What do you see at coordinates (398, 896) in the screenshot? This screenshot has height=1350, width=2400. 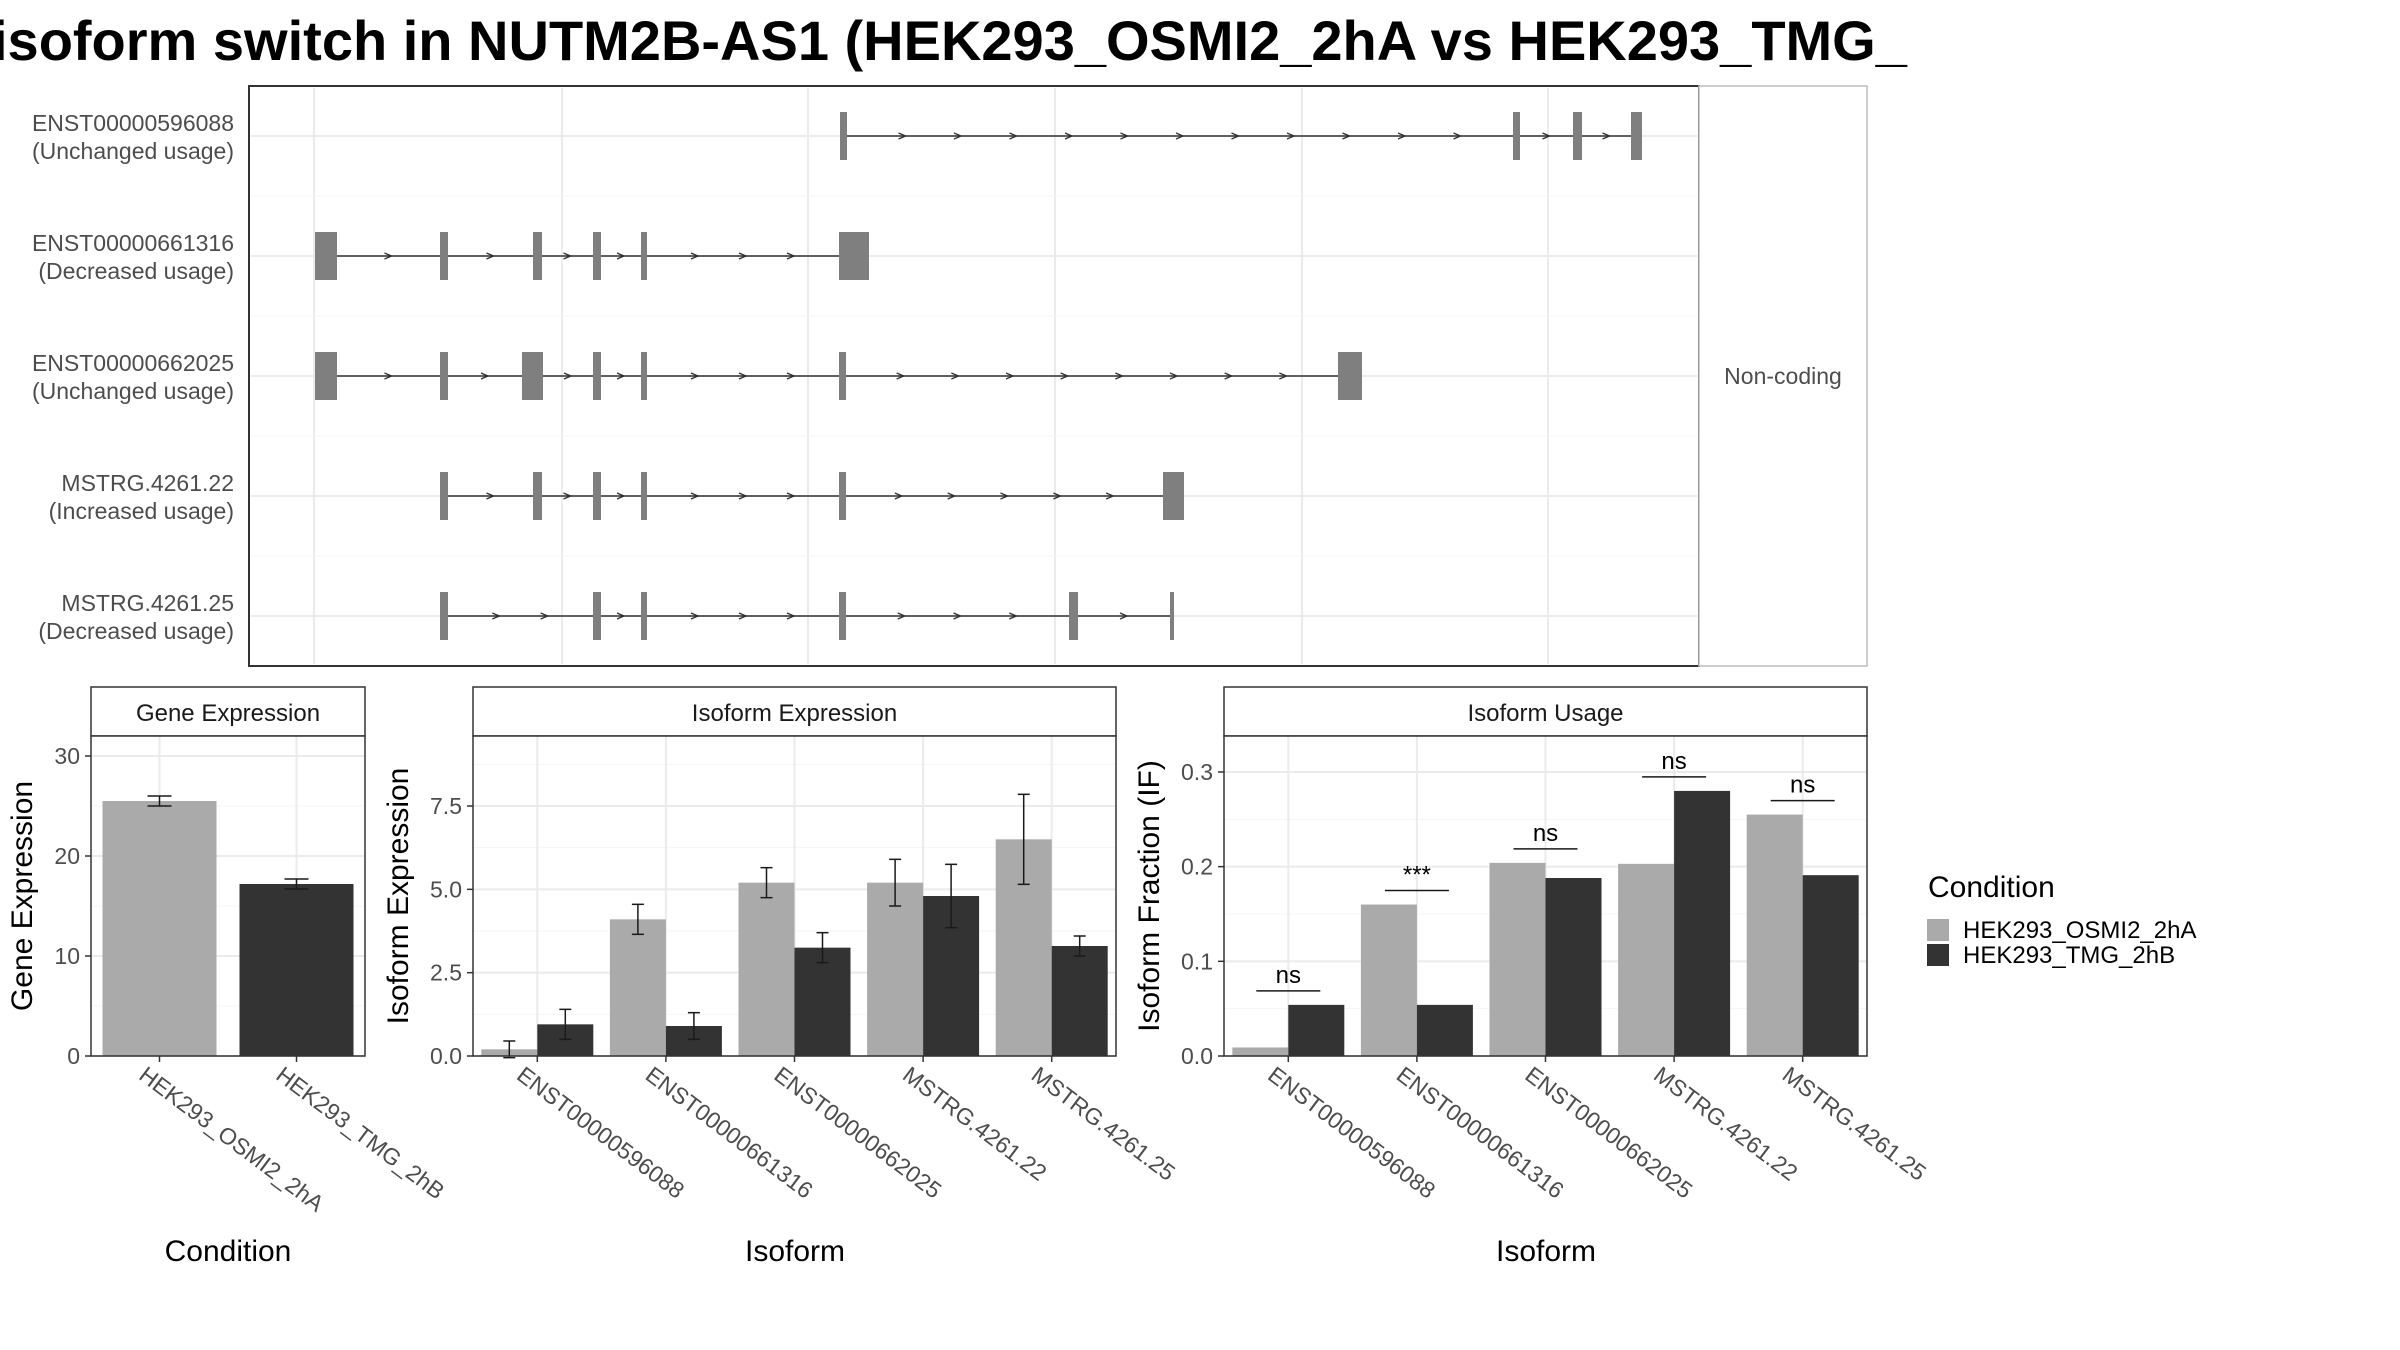 I see `y-axis-title: Isoform Expression` at bounding box center [398, 896].